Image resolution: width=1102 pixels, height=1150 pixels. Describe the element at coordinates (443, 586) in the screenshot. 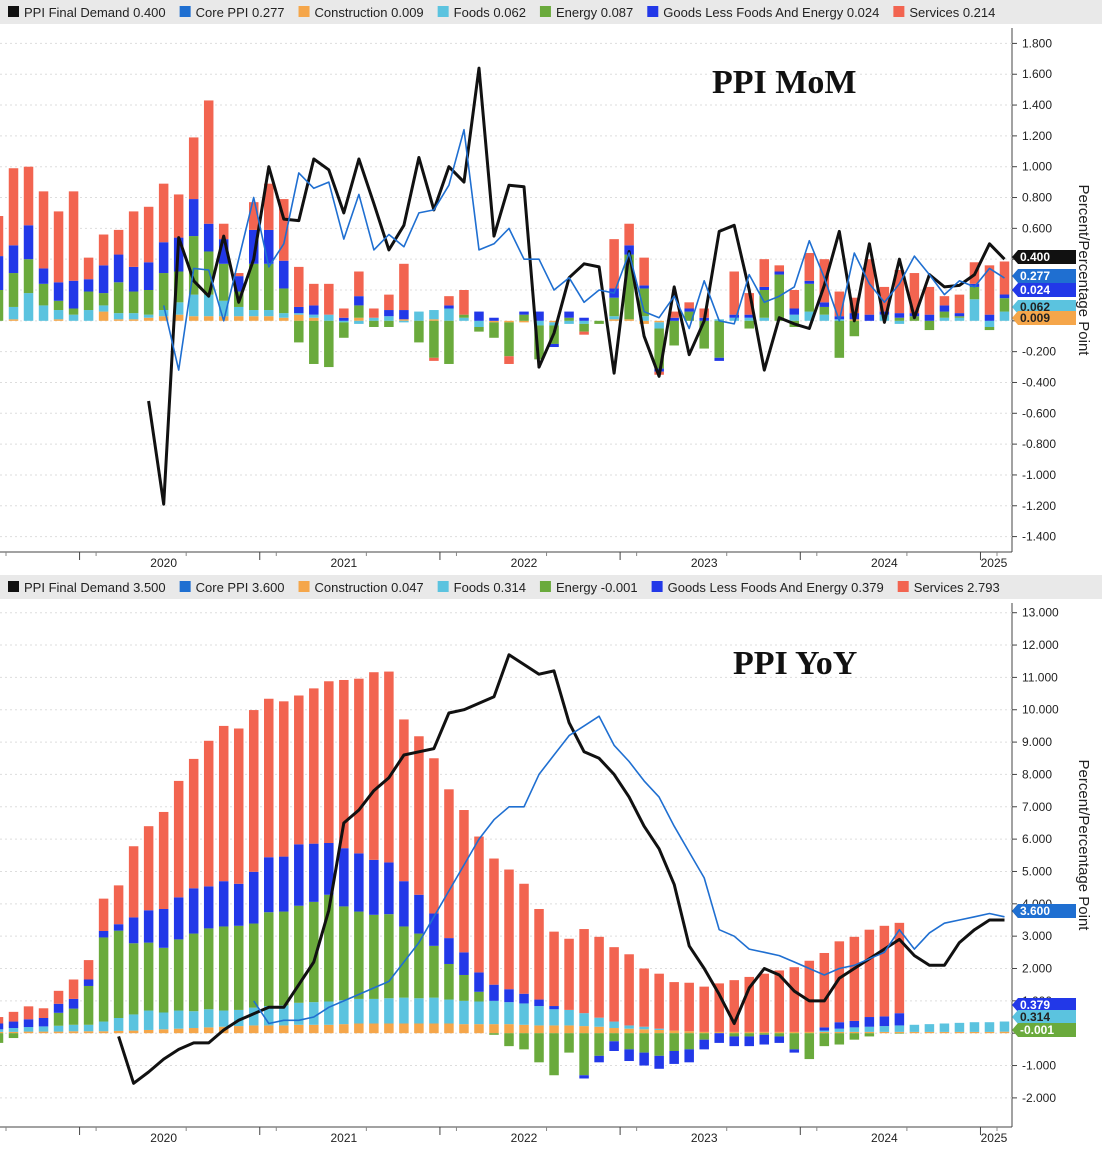

I see `legend-swatch-foods` at that location.